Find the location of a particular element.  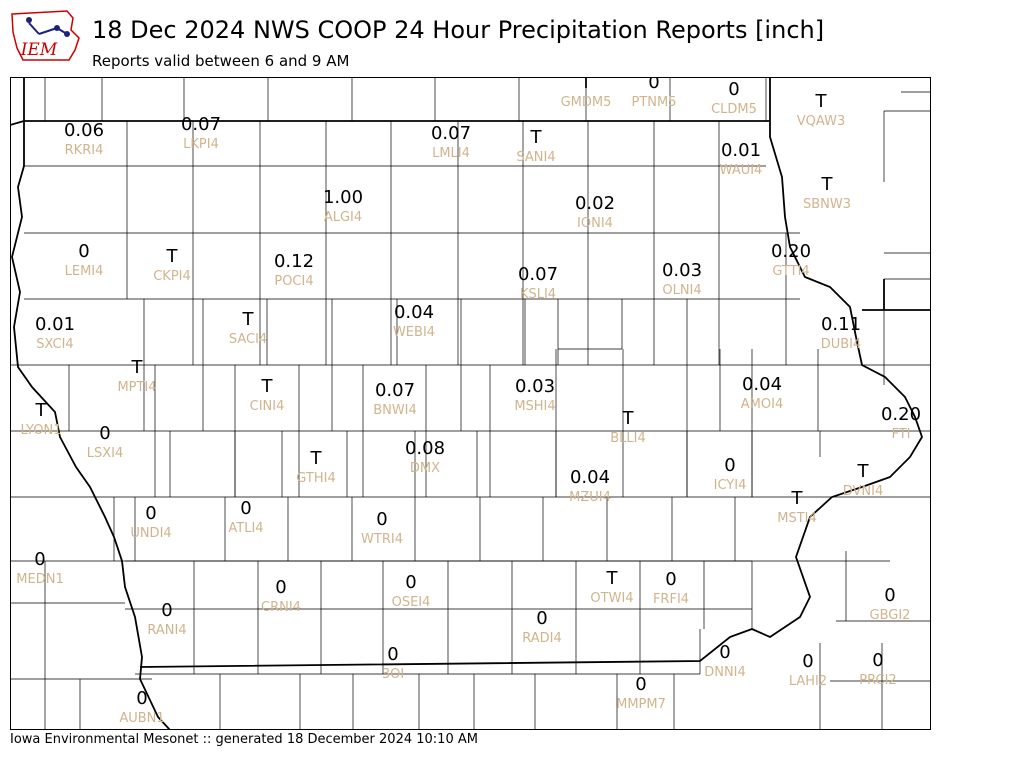

station-id: SANI4 is located at coordinates (535, 157).